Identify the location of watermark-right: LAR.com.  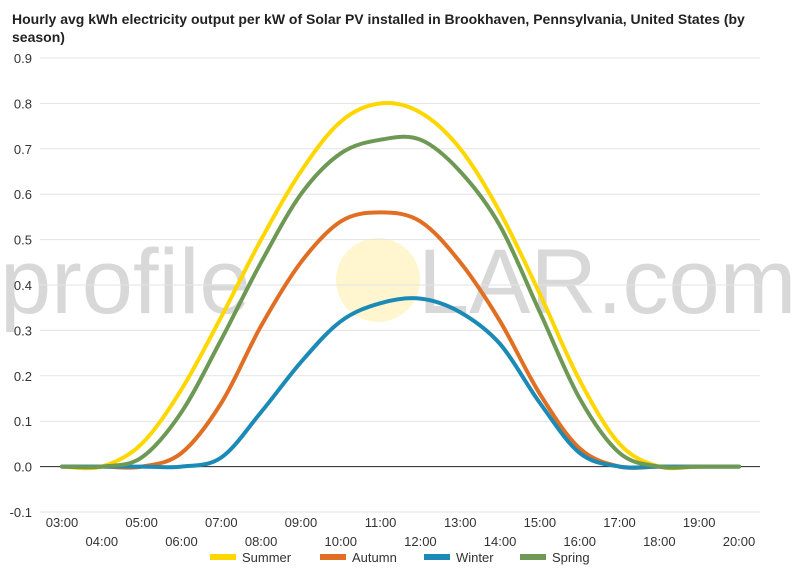
(607, 282).